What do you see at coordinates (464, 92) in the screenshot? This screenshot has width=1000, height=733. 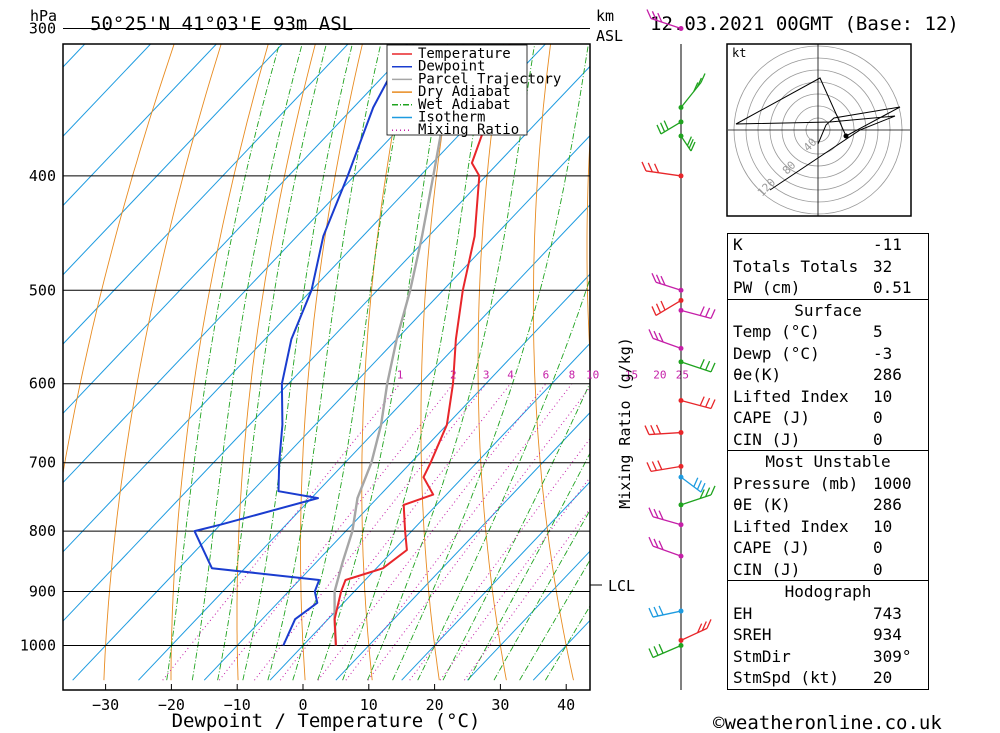 I see `legend-label: Dry Adiabat` at bounding box center [464, 92].